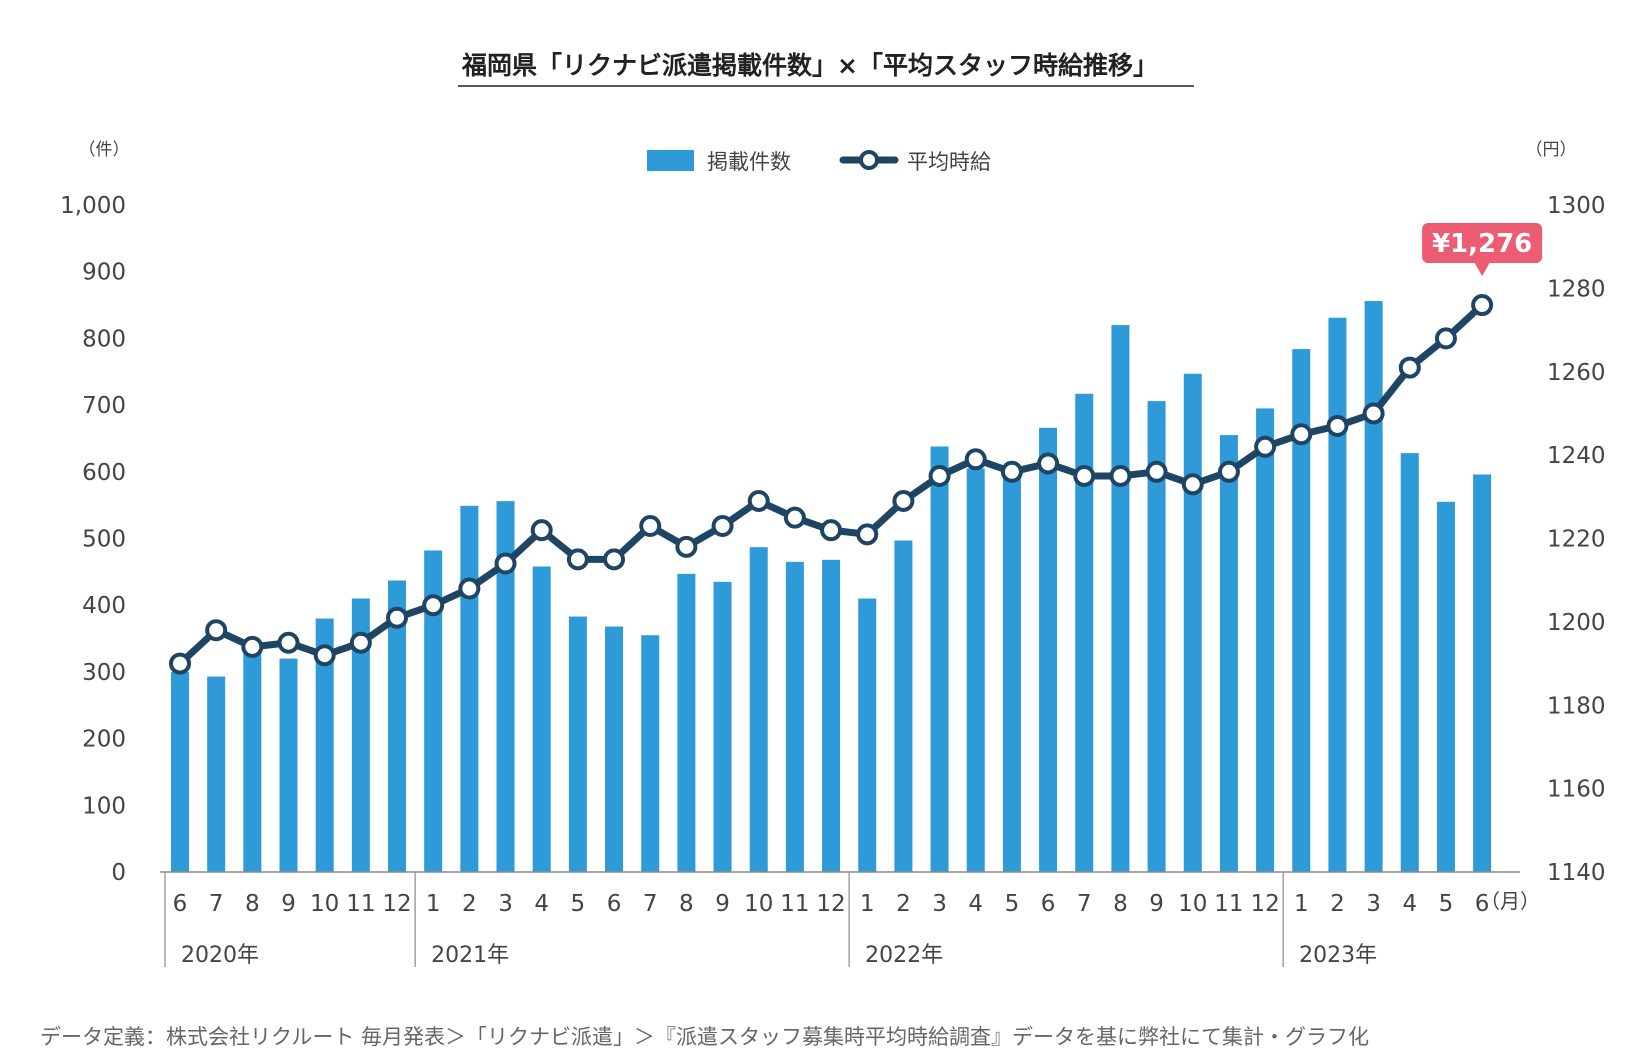 The height and width of the screenshot is (1062, 1640). What do you see at coordinates (470, 955) in the screenshot?
I see `year-label: 2021年` at bounding box center [470, 955].